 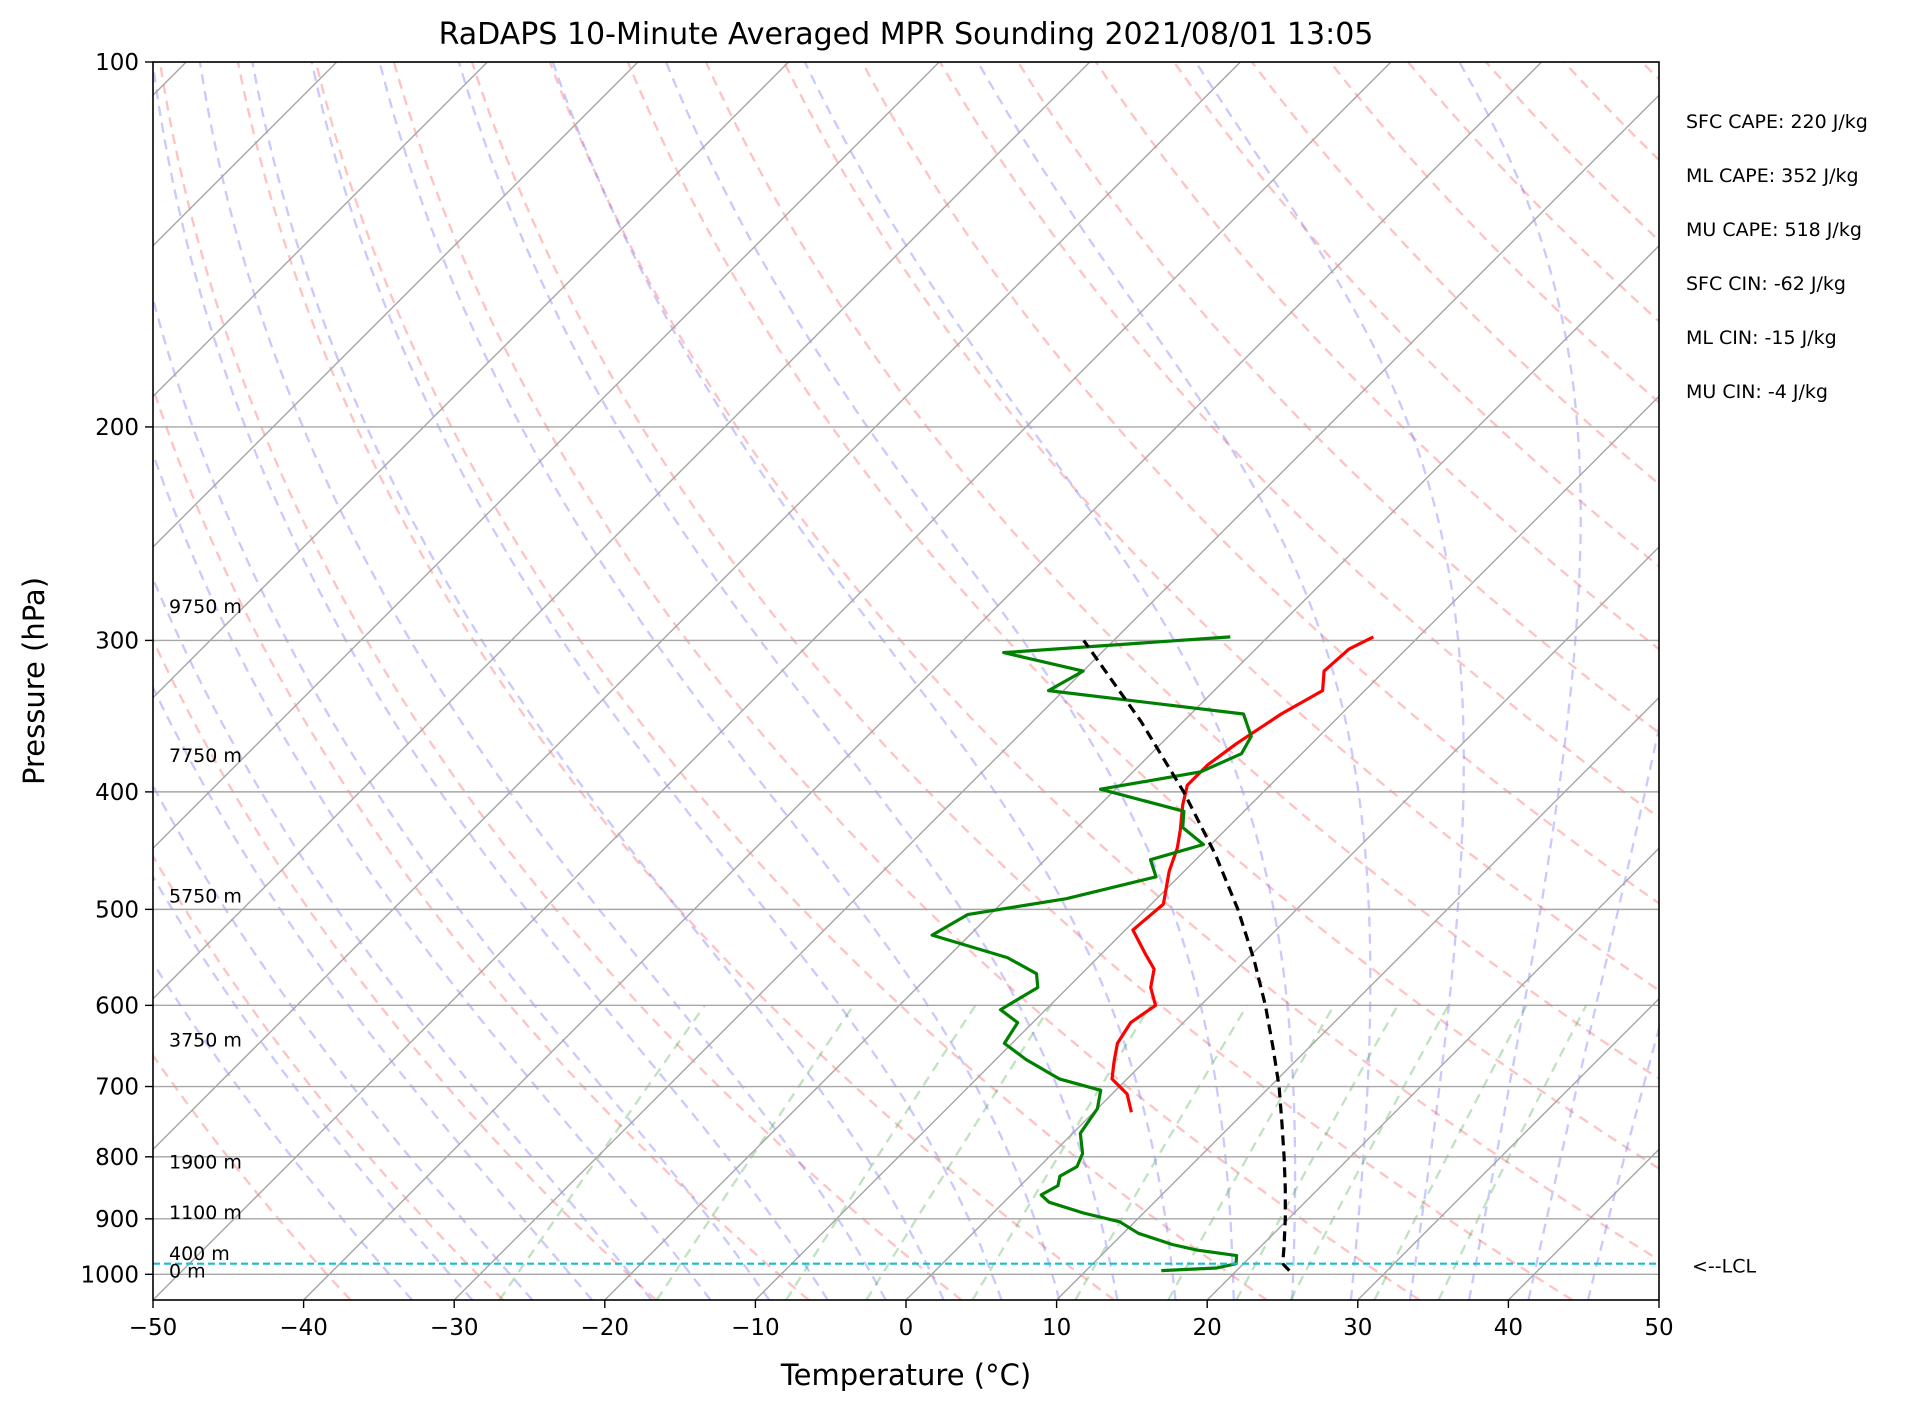 What do you see at coordinates (1658, 1328) in the screenshot?
I see `x-tick-label: 50` at bounding box center [1658, 1328].